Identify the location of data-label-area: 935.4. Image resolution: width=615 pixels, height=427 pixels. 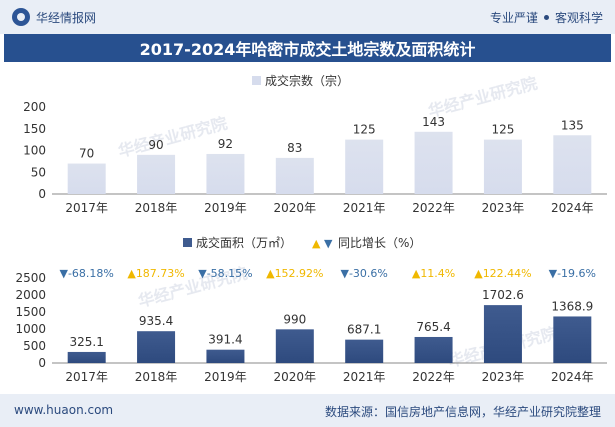
(156, 321).